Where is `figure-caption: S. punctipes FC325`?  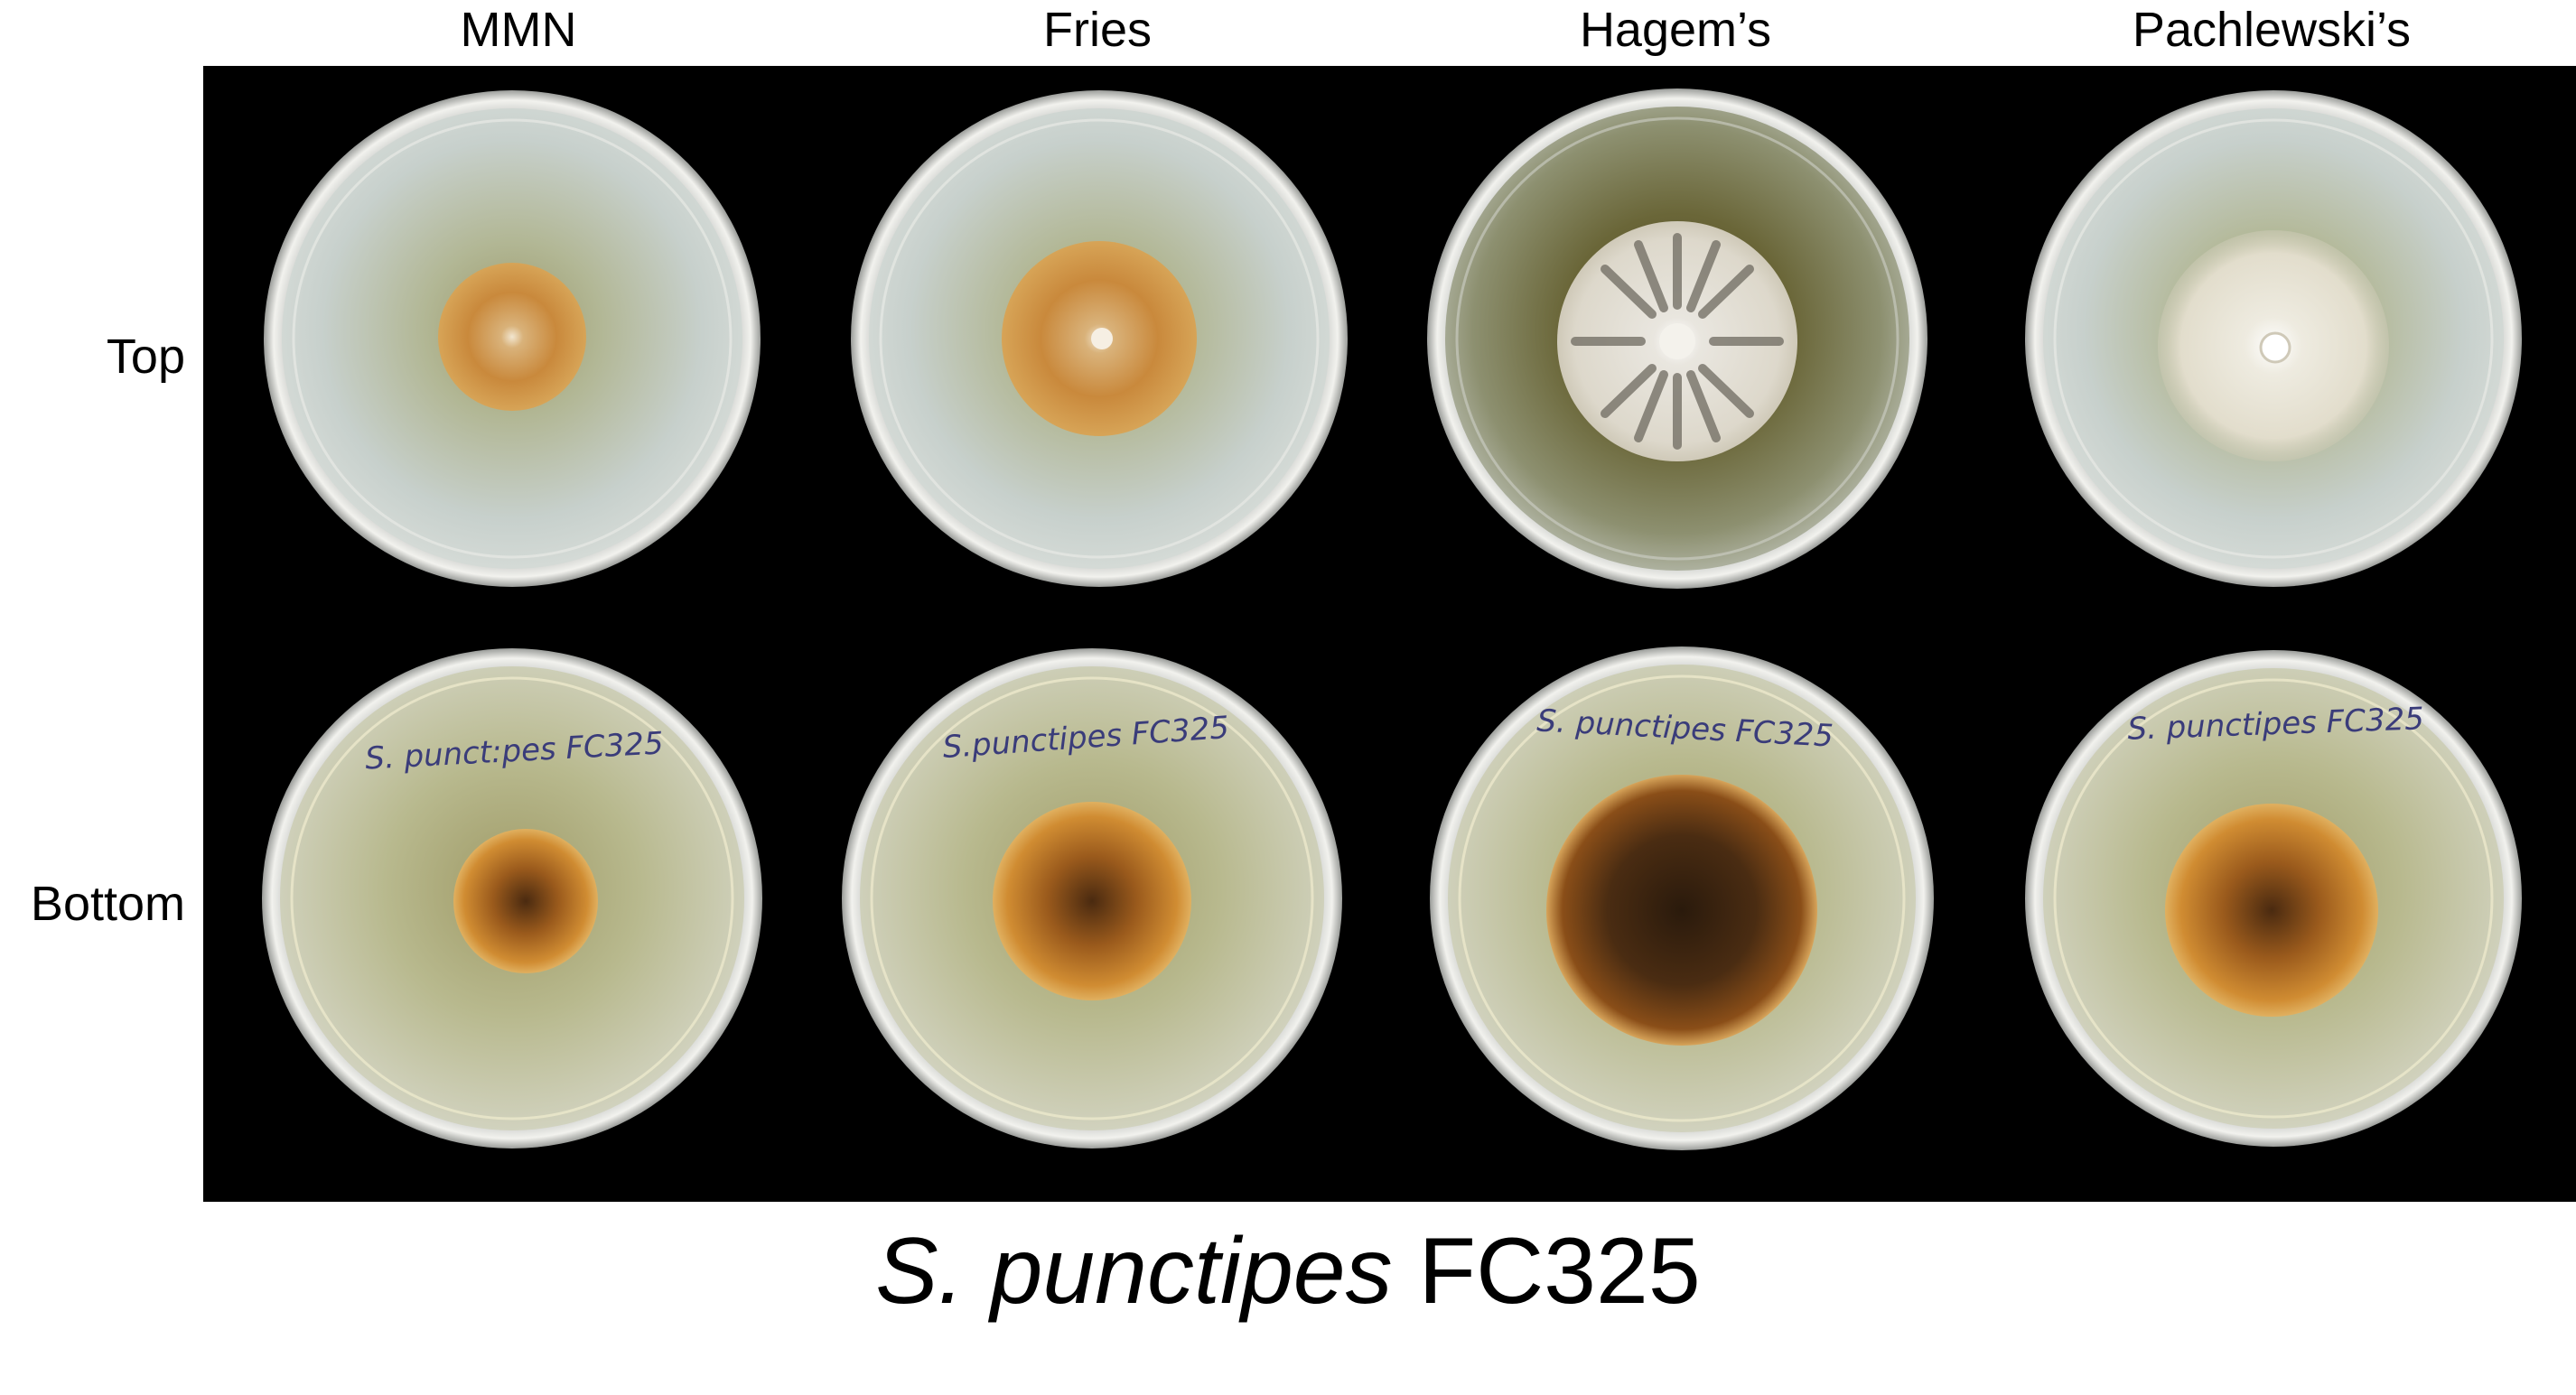
figure-caption: S. punctipes FC325 is located at coordinates (1288, 1280).